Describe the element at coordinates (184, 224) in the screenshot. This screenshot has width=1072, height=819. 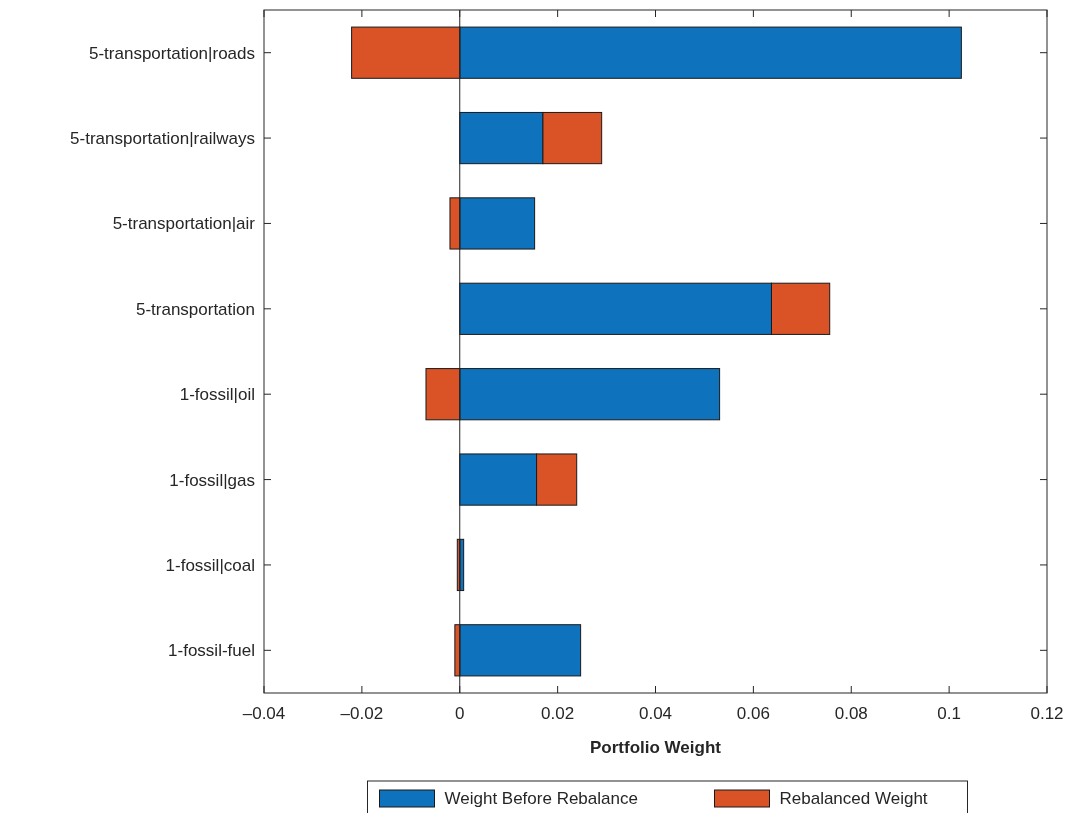
I see `y-tick-label: 5-transportation|air` at that location.